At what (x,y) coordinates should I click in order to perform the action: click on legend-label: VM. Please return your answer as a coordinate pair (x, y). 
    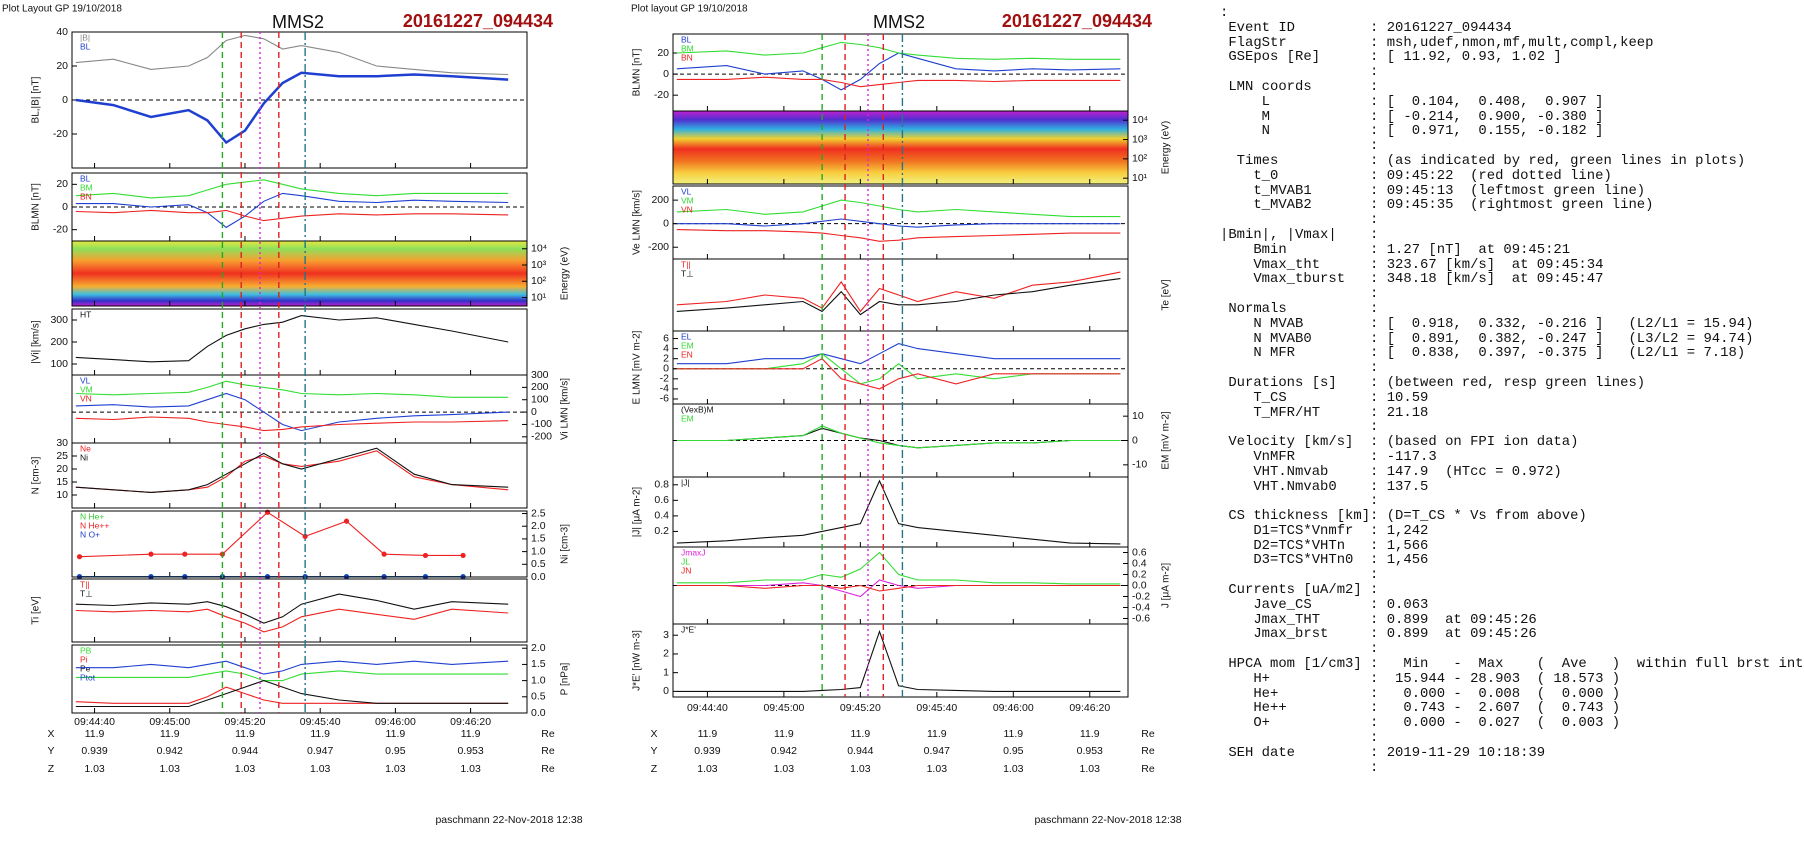
    Looking at the image, I should click on (86, 389).